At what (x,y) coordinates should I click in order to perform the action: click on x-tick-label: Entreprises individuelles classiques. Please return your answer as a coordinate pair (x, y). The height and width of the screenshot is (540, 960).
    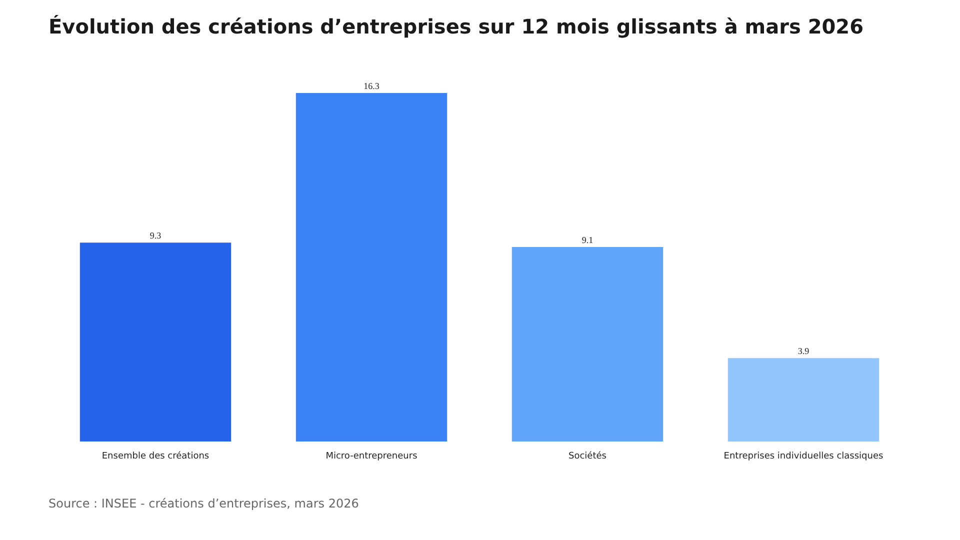
    Looking at the image, I should click on (804, 457).